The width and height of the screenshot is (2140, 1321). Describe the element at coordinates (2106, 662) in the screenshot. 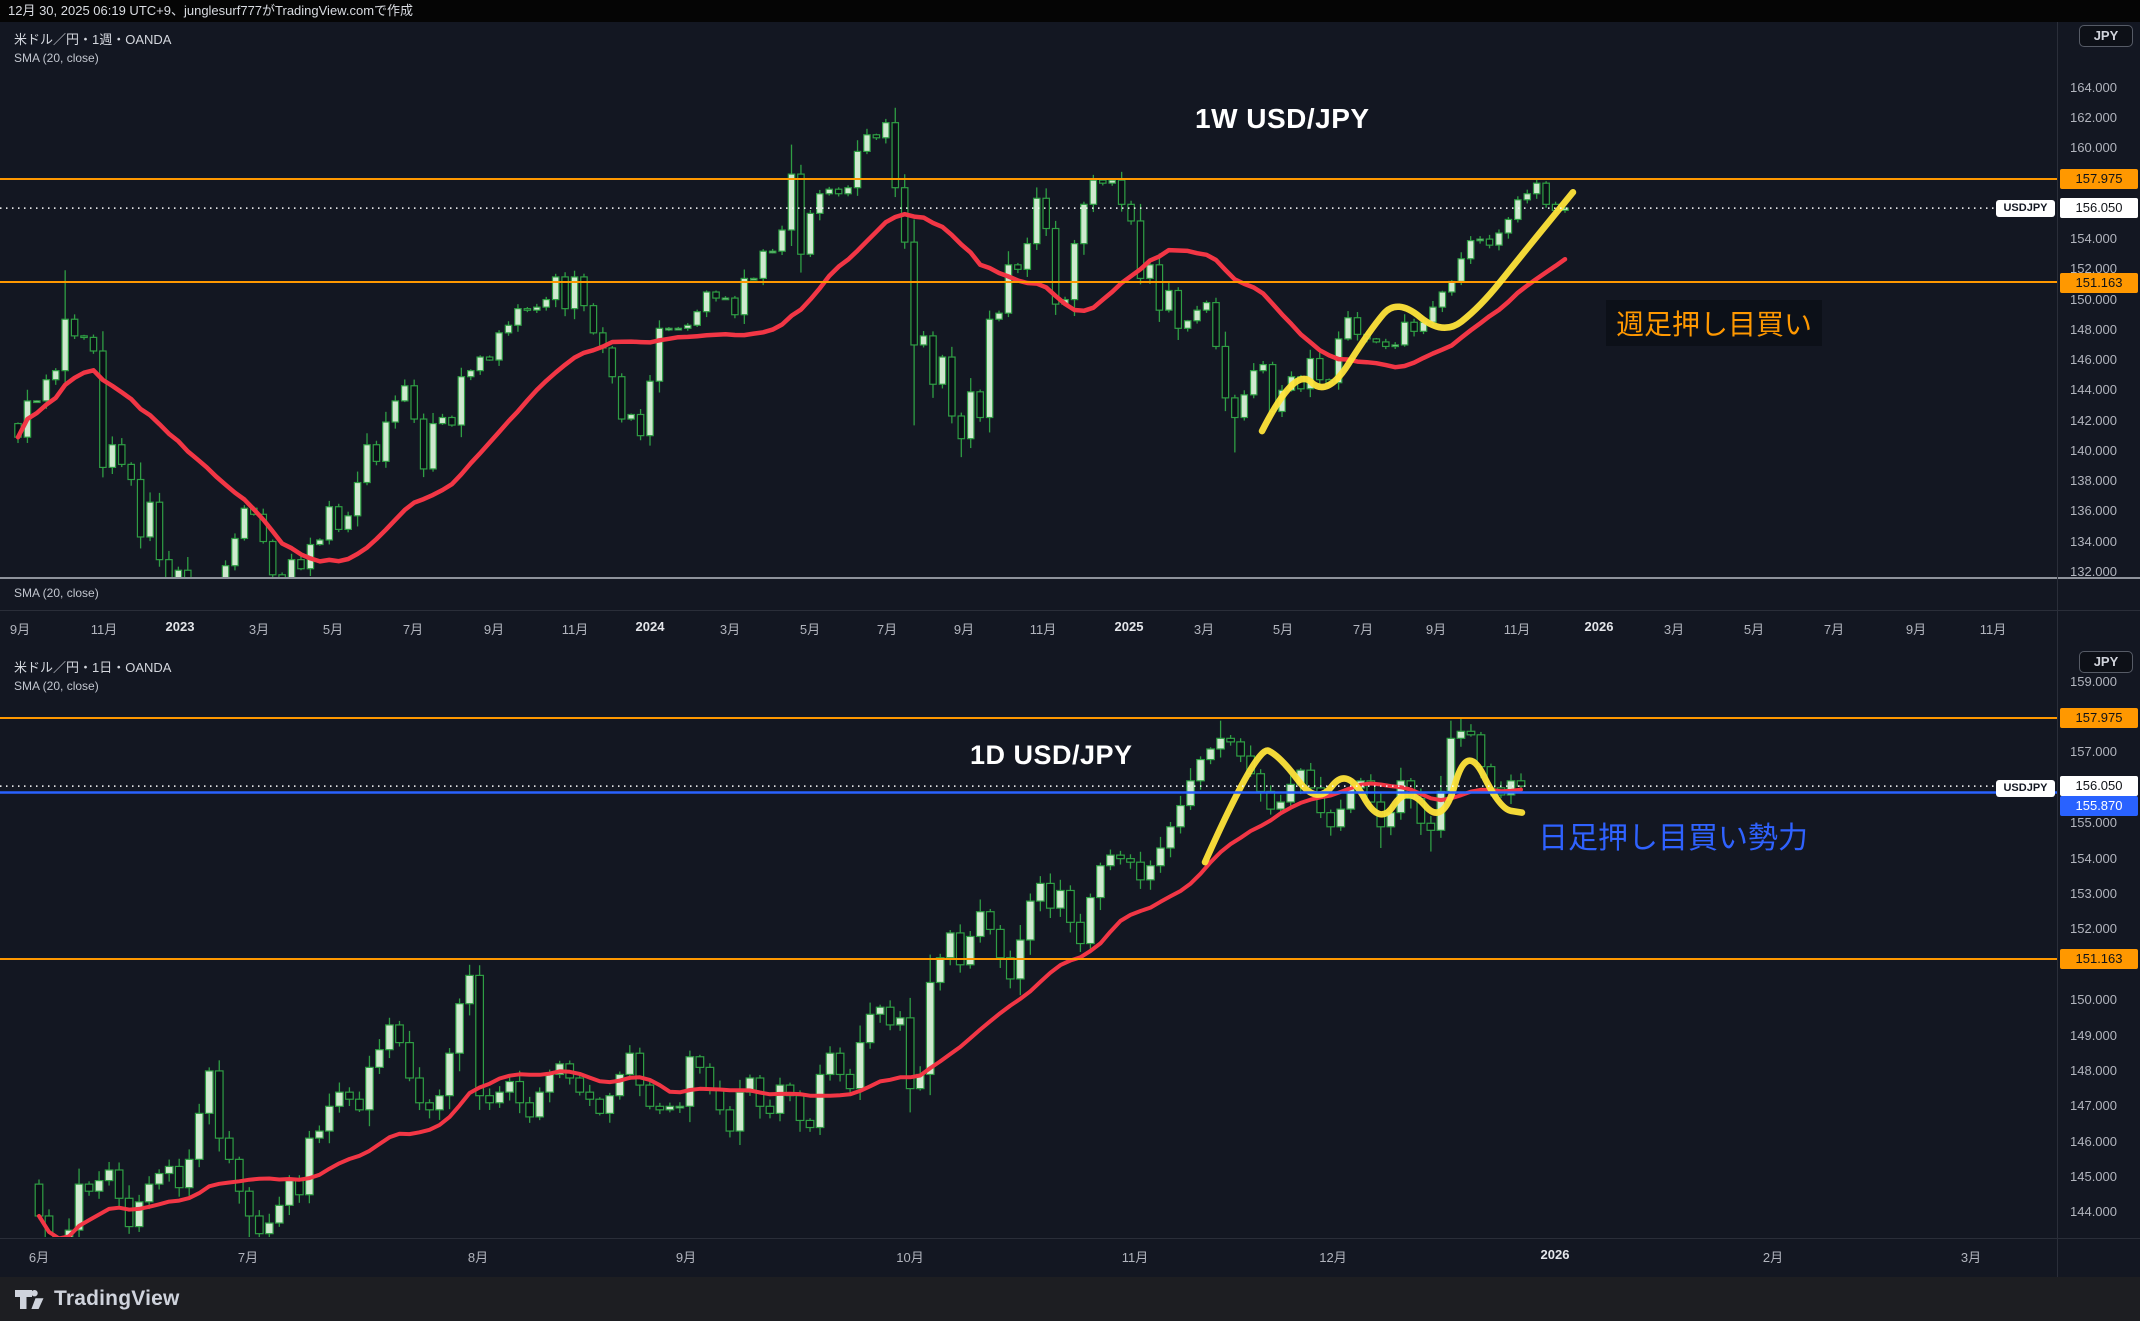

I see `daily-currency-button: JPY` at that location.